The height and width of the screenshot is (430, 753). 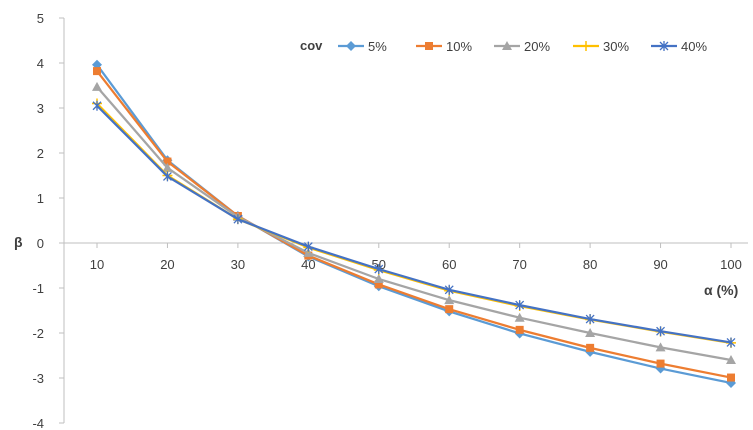 I want to click on x-tick-label: 70, so click(x=519, y=264).